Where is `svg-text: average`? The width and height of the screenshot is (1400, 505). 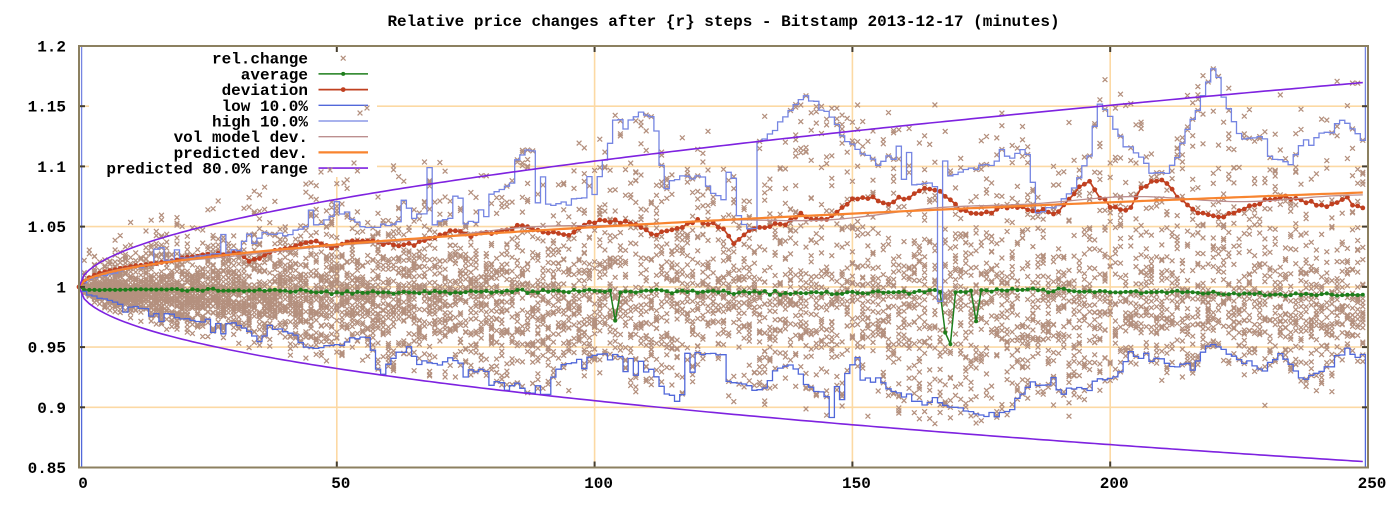
svg-text: average is located at coordinates (274, 75).